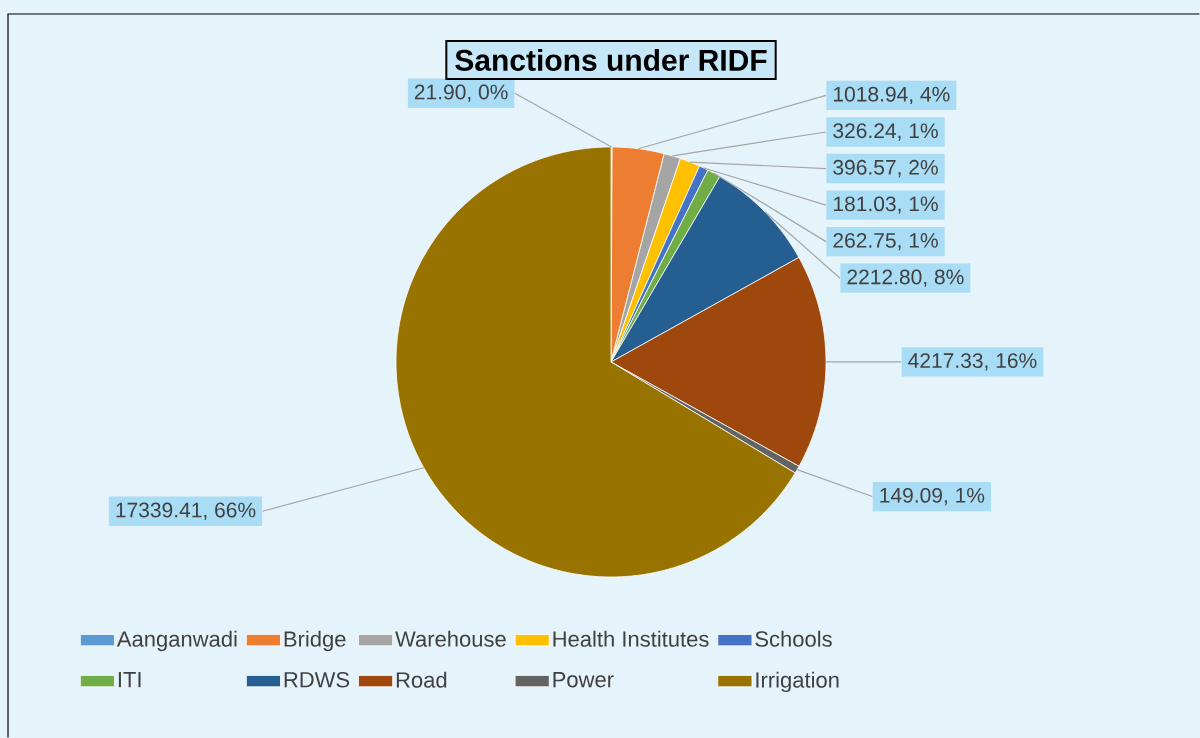 The image size is (1200, 738). Describe the element at coordinates (631, 638) in the screenshot. I see `legend-label: Health Institutes` at that location.